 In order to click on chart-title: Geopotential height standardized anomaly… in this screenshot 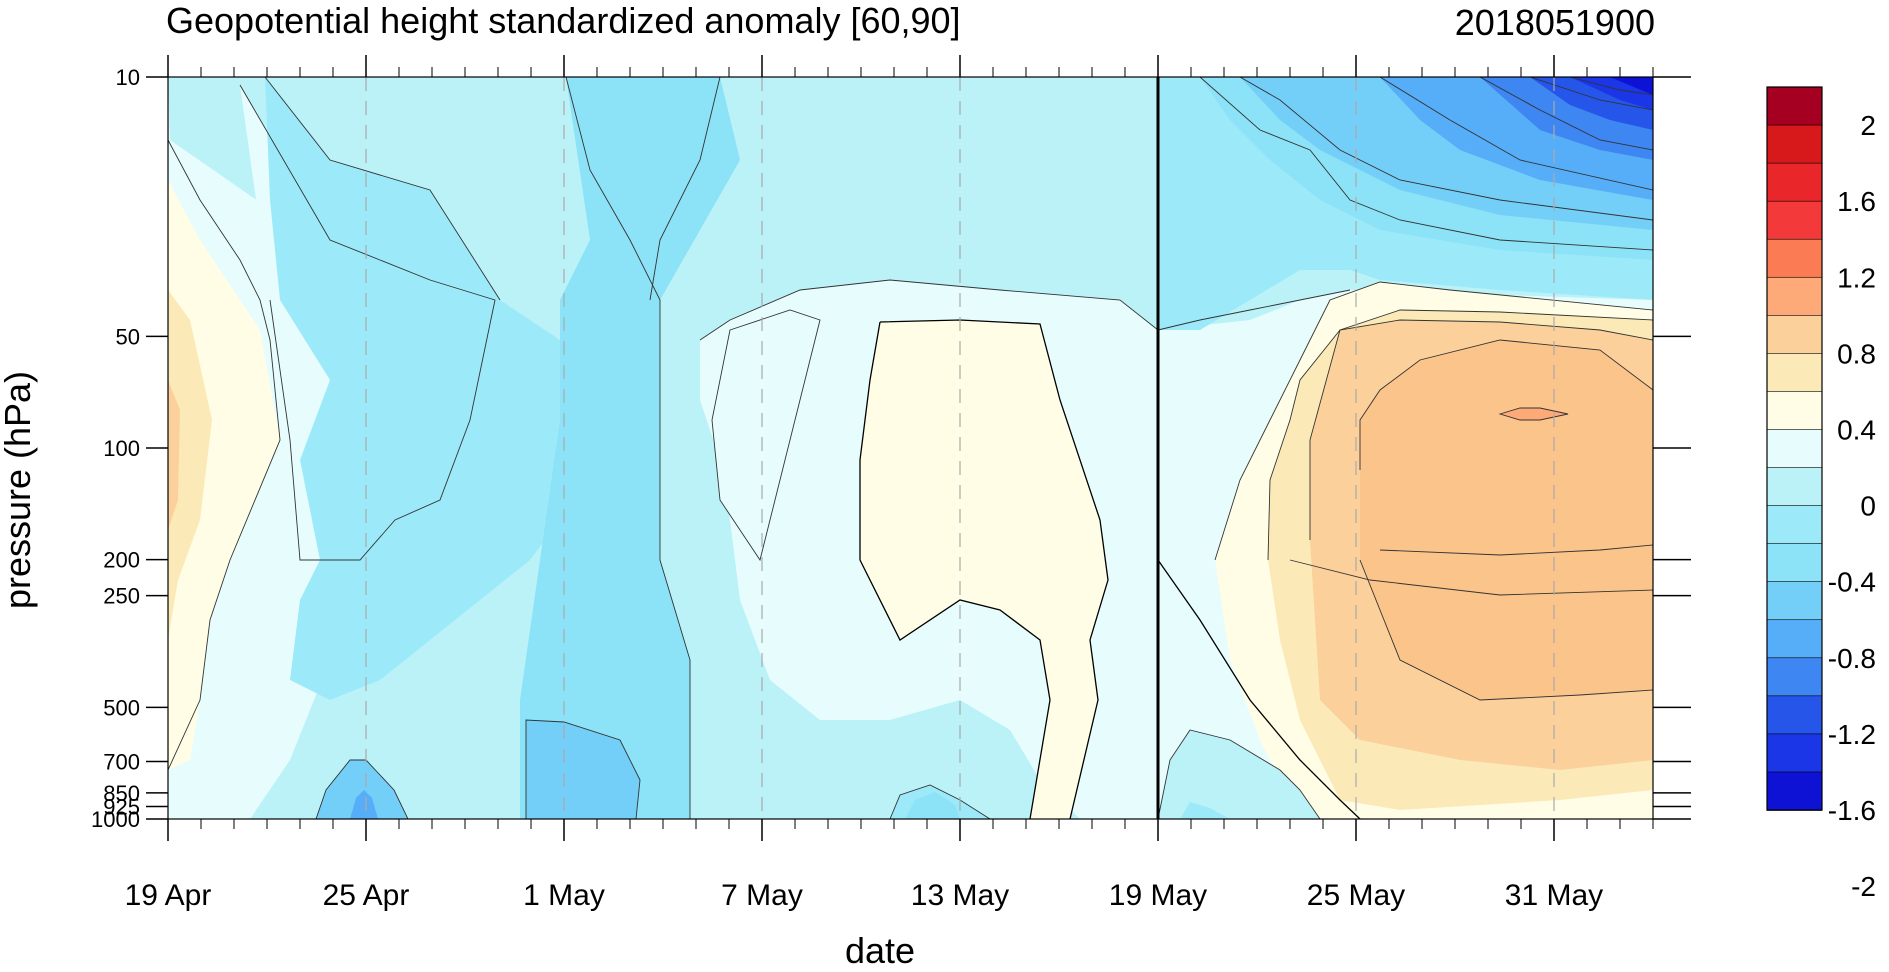, I will do `click(563, 20)`.